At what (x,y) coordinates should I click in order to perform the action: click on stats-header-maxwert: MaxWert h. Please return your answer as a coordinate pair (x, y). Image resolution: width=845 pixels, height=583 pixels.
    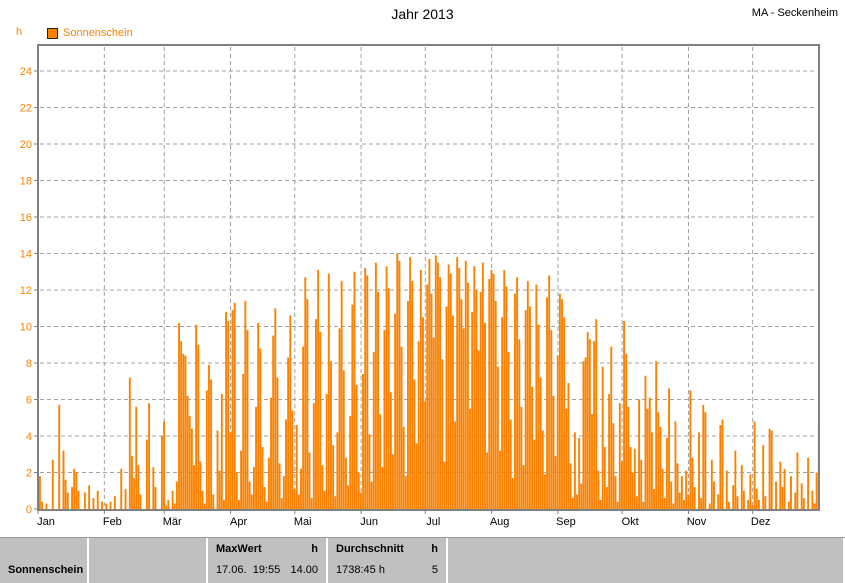
    Looking at the image, I should click on (267, 548).